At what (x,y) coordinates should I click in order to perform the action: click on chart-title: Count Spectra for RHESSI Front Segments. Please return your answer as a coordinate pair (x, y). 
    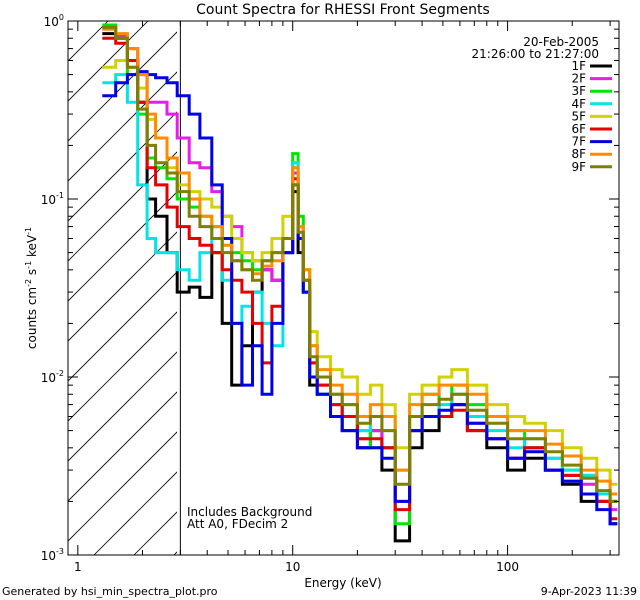
    Looking at the image, I should click on (343, 10).